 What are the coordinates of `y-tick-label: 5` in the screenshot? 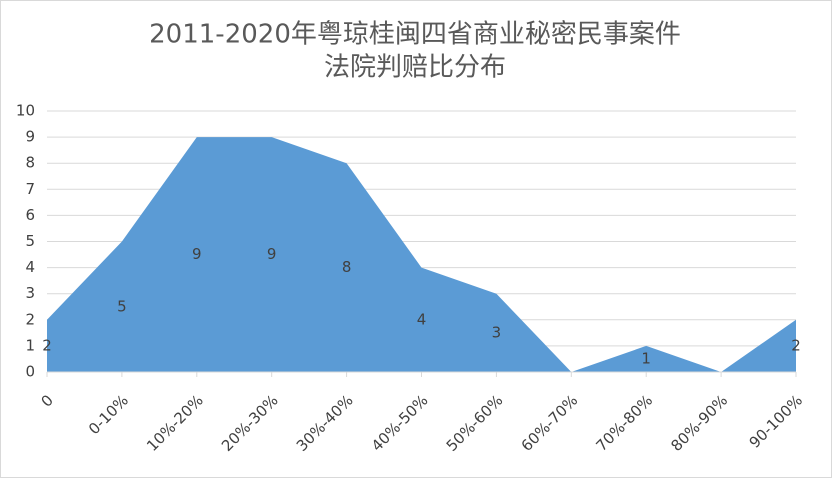 It's located at (30, 241).